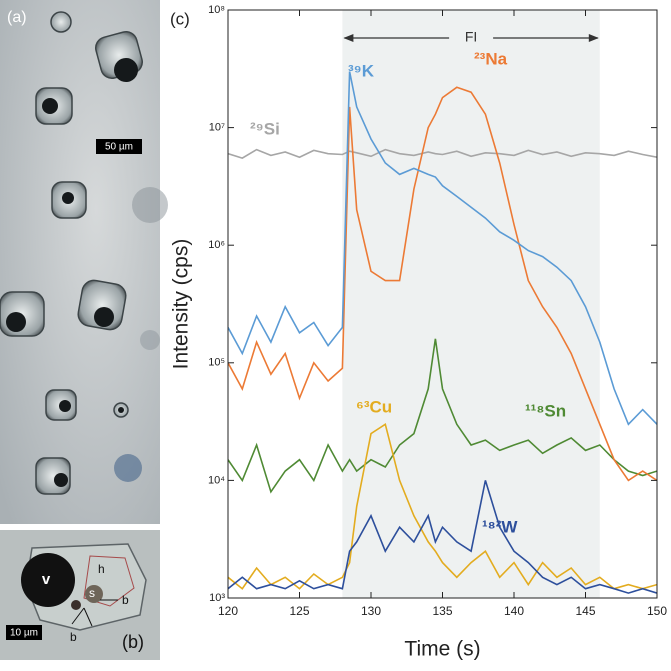  What do you see at coordinates (585, 611) in the screenshot?
I see `x-tick-label: 145` at bounding box center [585, 611].